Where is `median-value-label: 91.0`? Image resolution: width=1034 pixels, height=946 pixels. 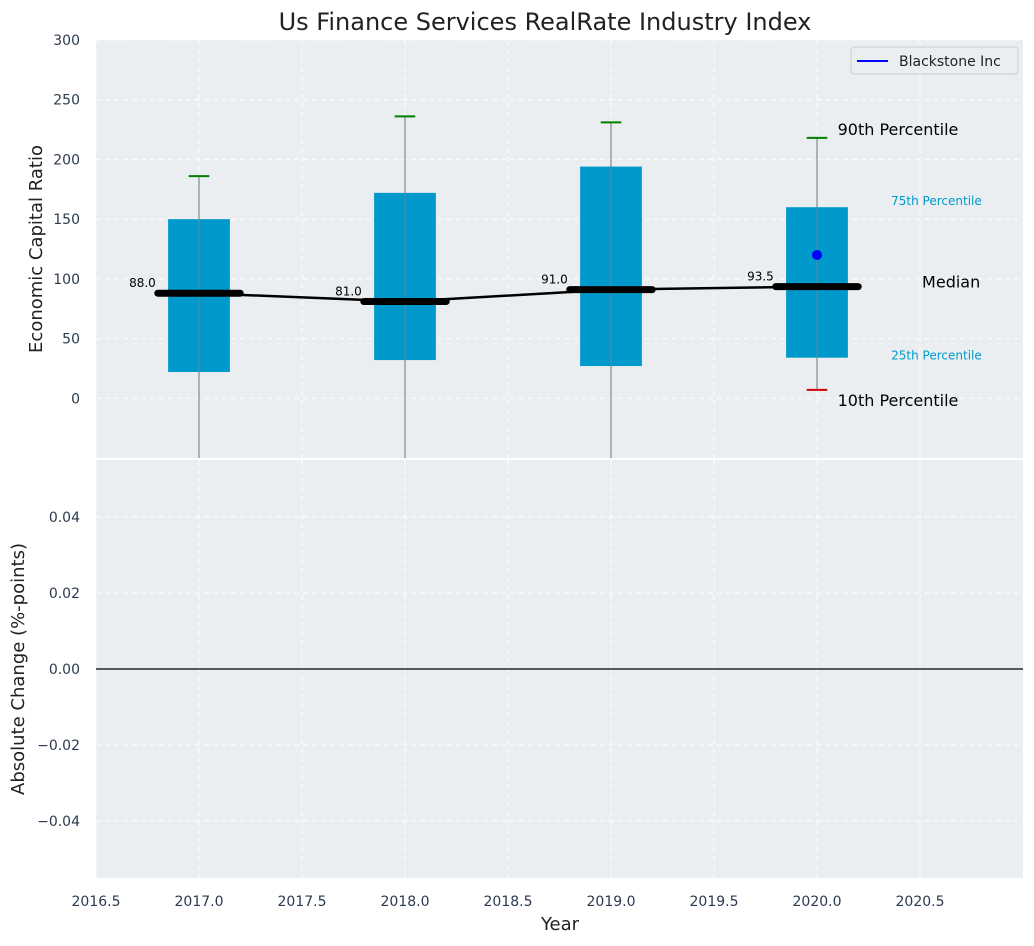 median-value-label: 91.0 is located at coordinates (554, 280).